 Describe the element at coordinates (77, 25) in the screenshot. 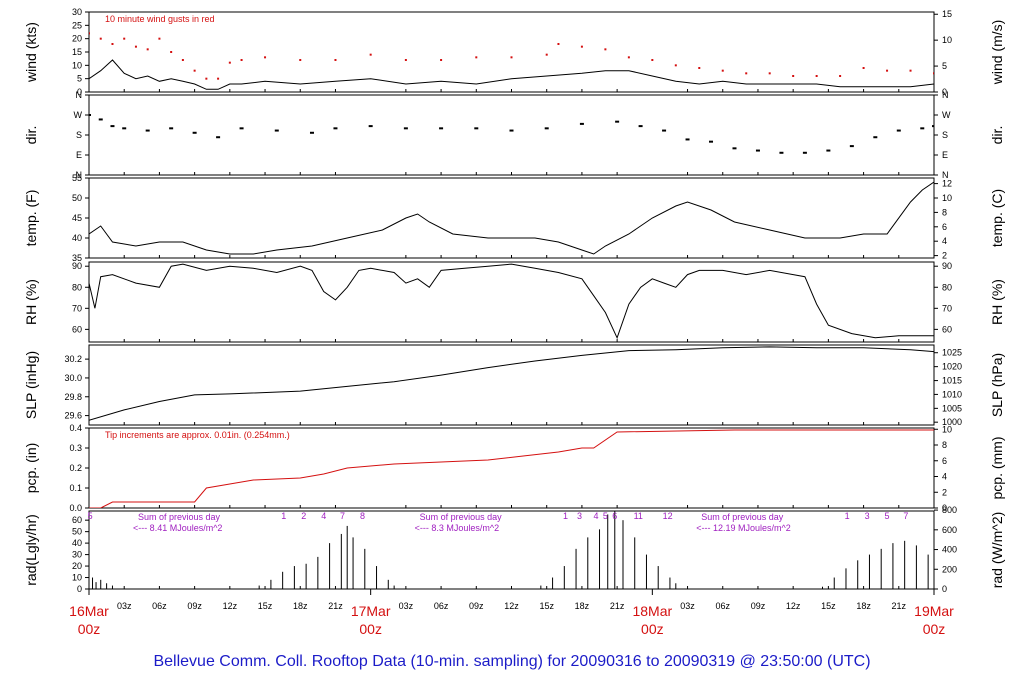

I see `wind-ytick-label: 25` at that location.